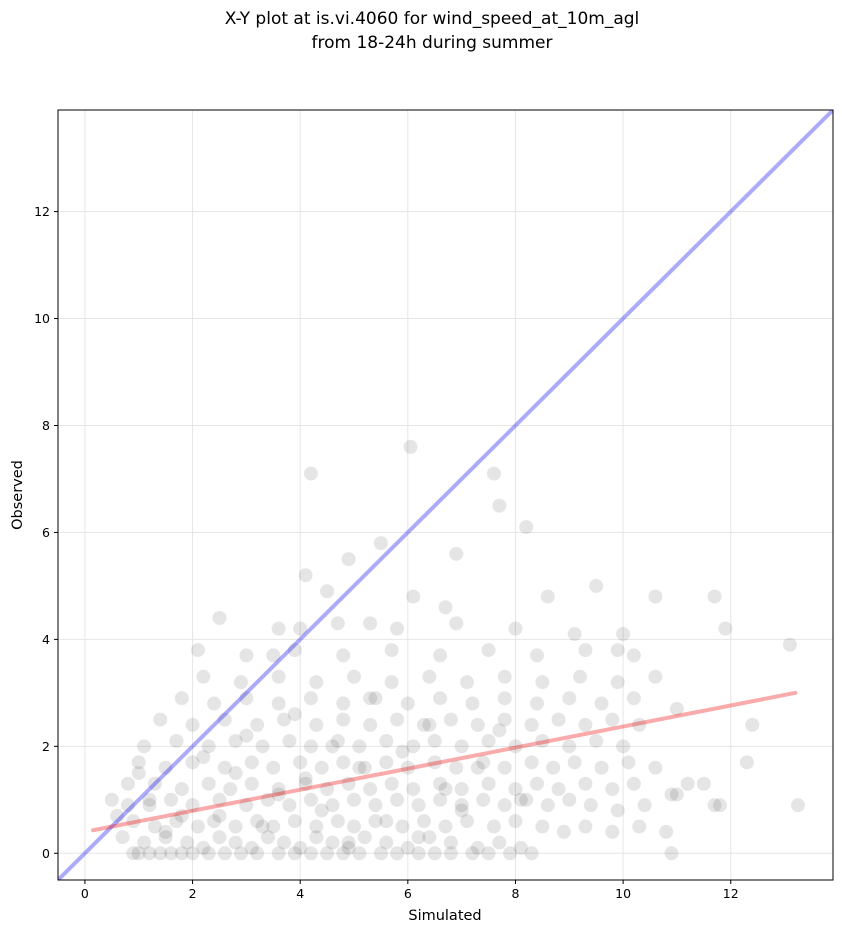 Image resolution: width=842 pixels, height=934 pixels. I want to click on x-tick-label: 0, so click(85, 893).